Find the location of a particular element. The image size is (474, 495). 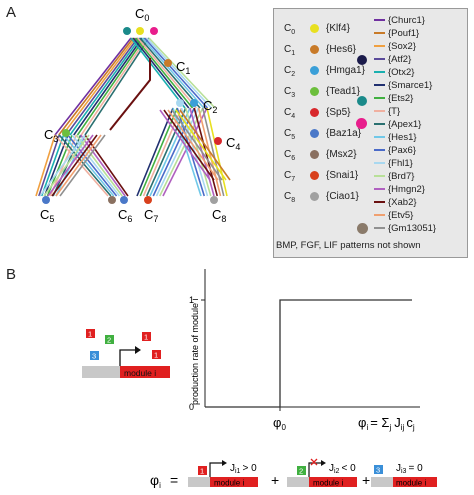

term1-module is located at coordinates (234, 482).